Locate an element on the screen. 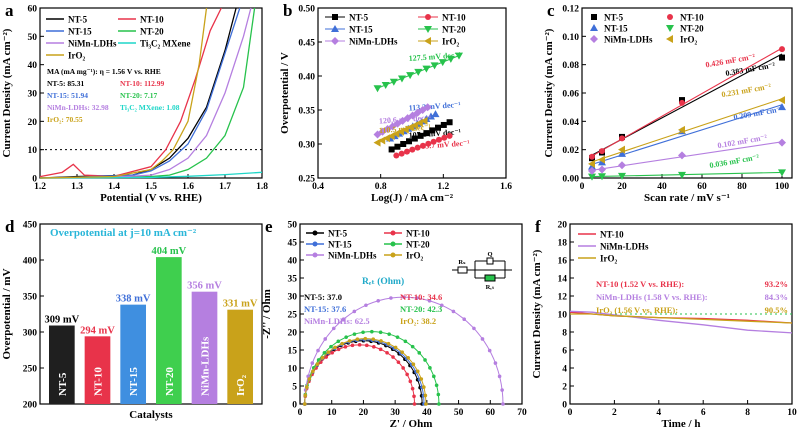 The height and width of the screenshot is (436, 800). y-tick-label: 4 is located at coordinates (564, 370).